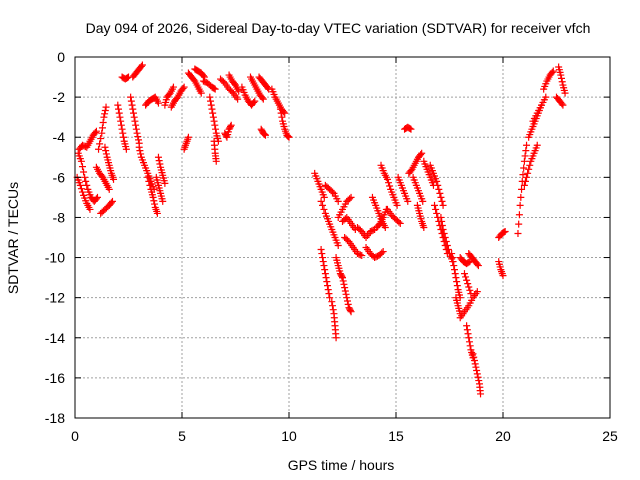  I want to click on y-tick-label: -4, so click(59, 137).